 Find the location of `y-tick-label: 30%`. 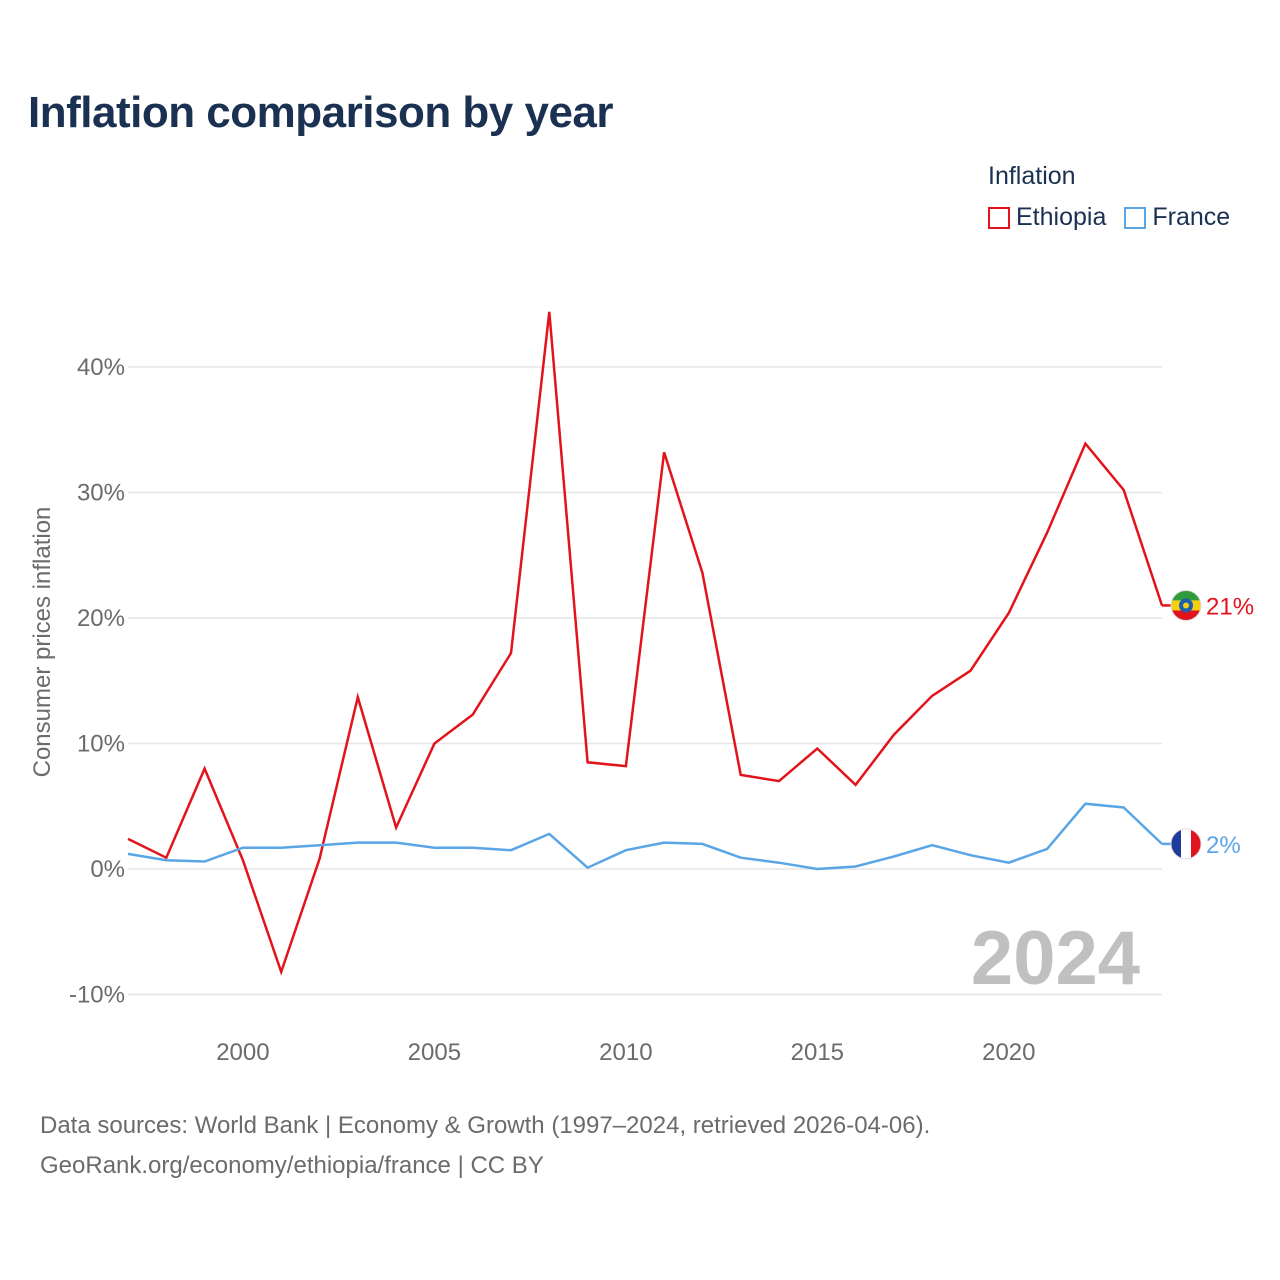

y-tick-label: 30% is located at coordinates (101, 493).